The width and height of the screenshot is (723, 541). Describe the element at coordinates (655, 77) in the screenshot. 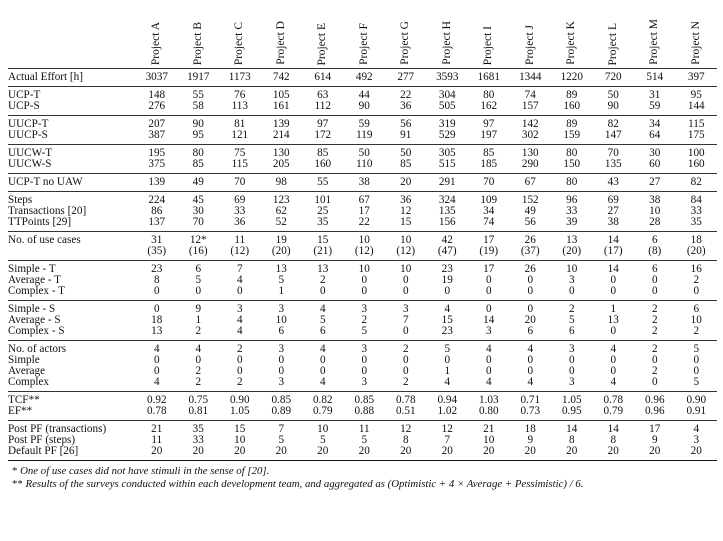

I see `cell-value: 514` at that location.